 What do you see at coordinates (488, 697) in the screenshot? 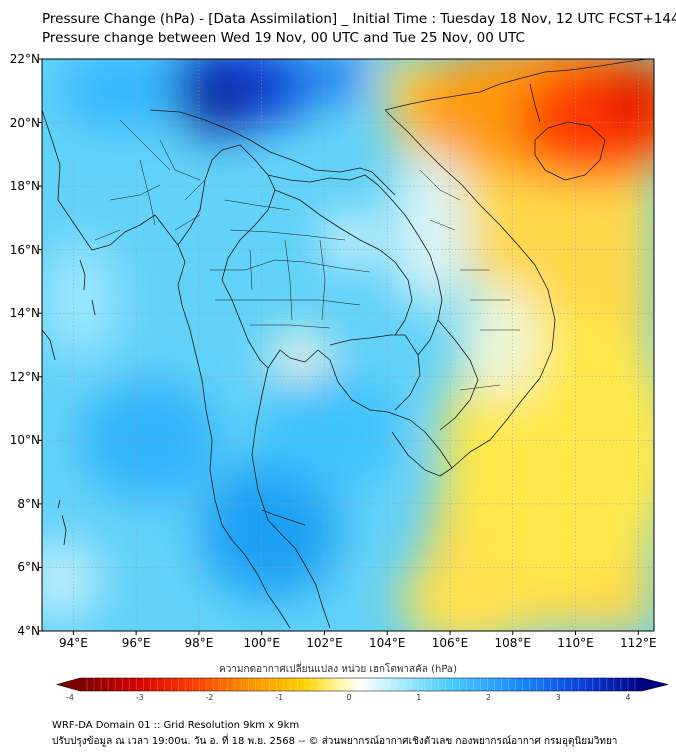
I see `colorbar-tick-label: 2` at bounding box center [488, 697].